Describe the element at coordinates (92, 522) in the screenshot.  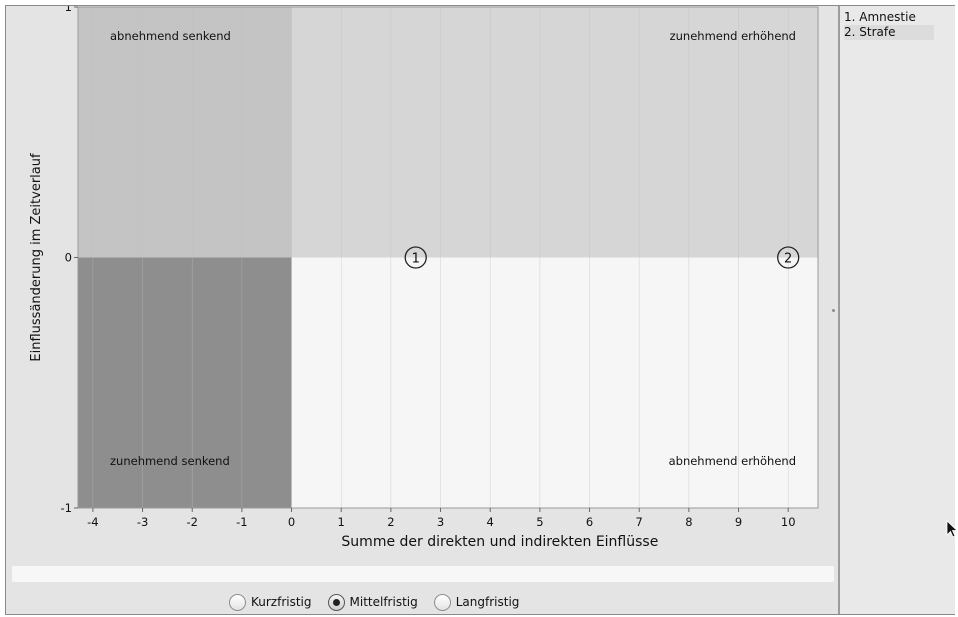
I see `x-tick-label: -4` at that location.